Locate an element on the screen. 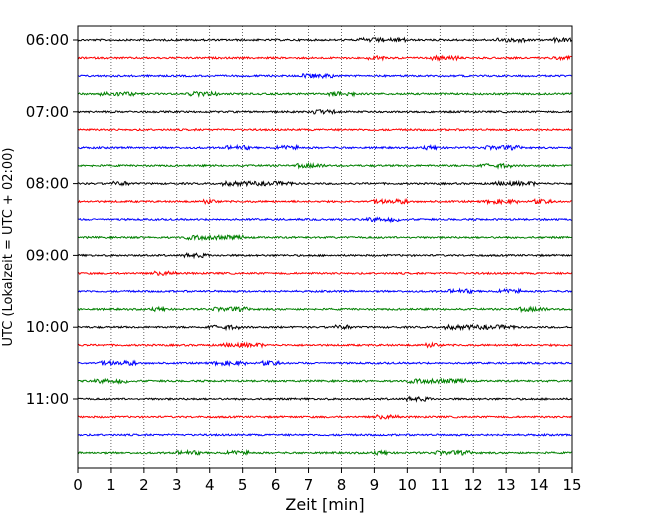 The height and width of the screenshot is (520, 650). x-tick-label: 6 is located at coordinates (276, 485).